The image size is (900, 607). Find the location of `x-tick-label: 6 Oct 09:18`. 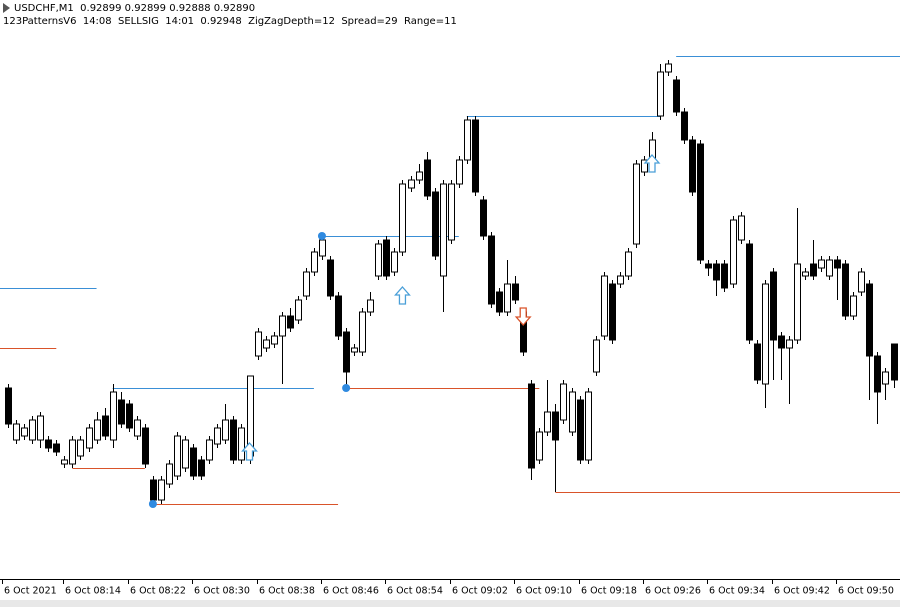

x-tick-label: 6 Oct 09:18 is located at coordinates (609, 591).